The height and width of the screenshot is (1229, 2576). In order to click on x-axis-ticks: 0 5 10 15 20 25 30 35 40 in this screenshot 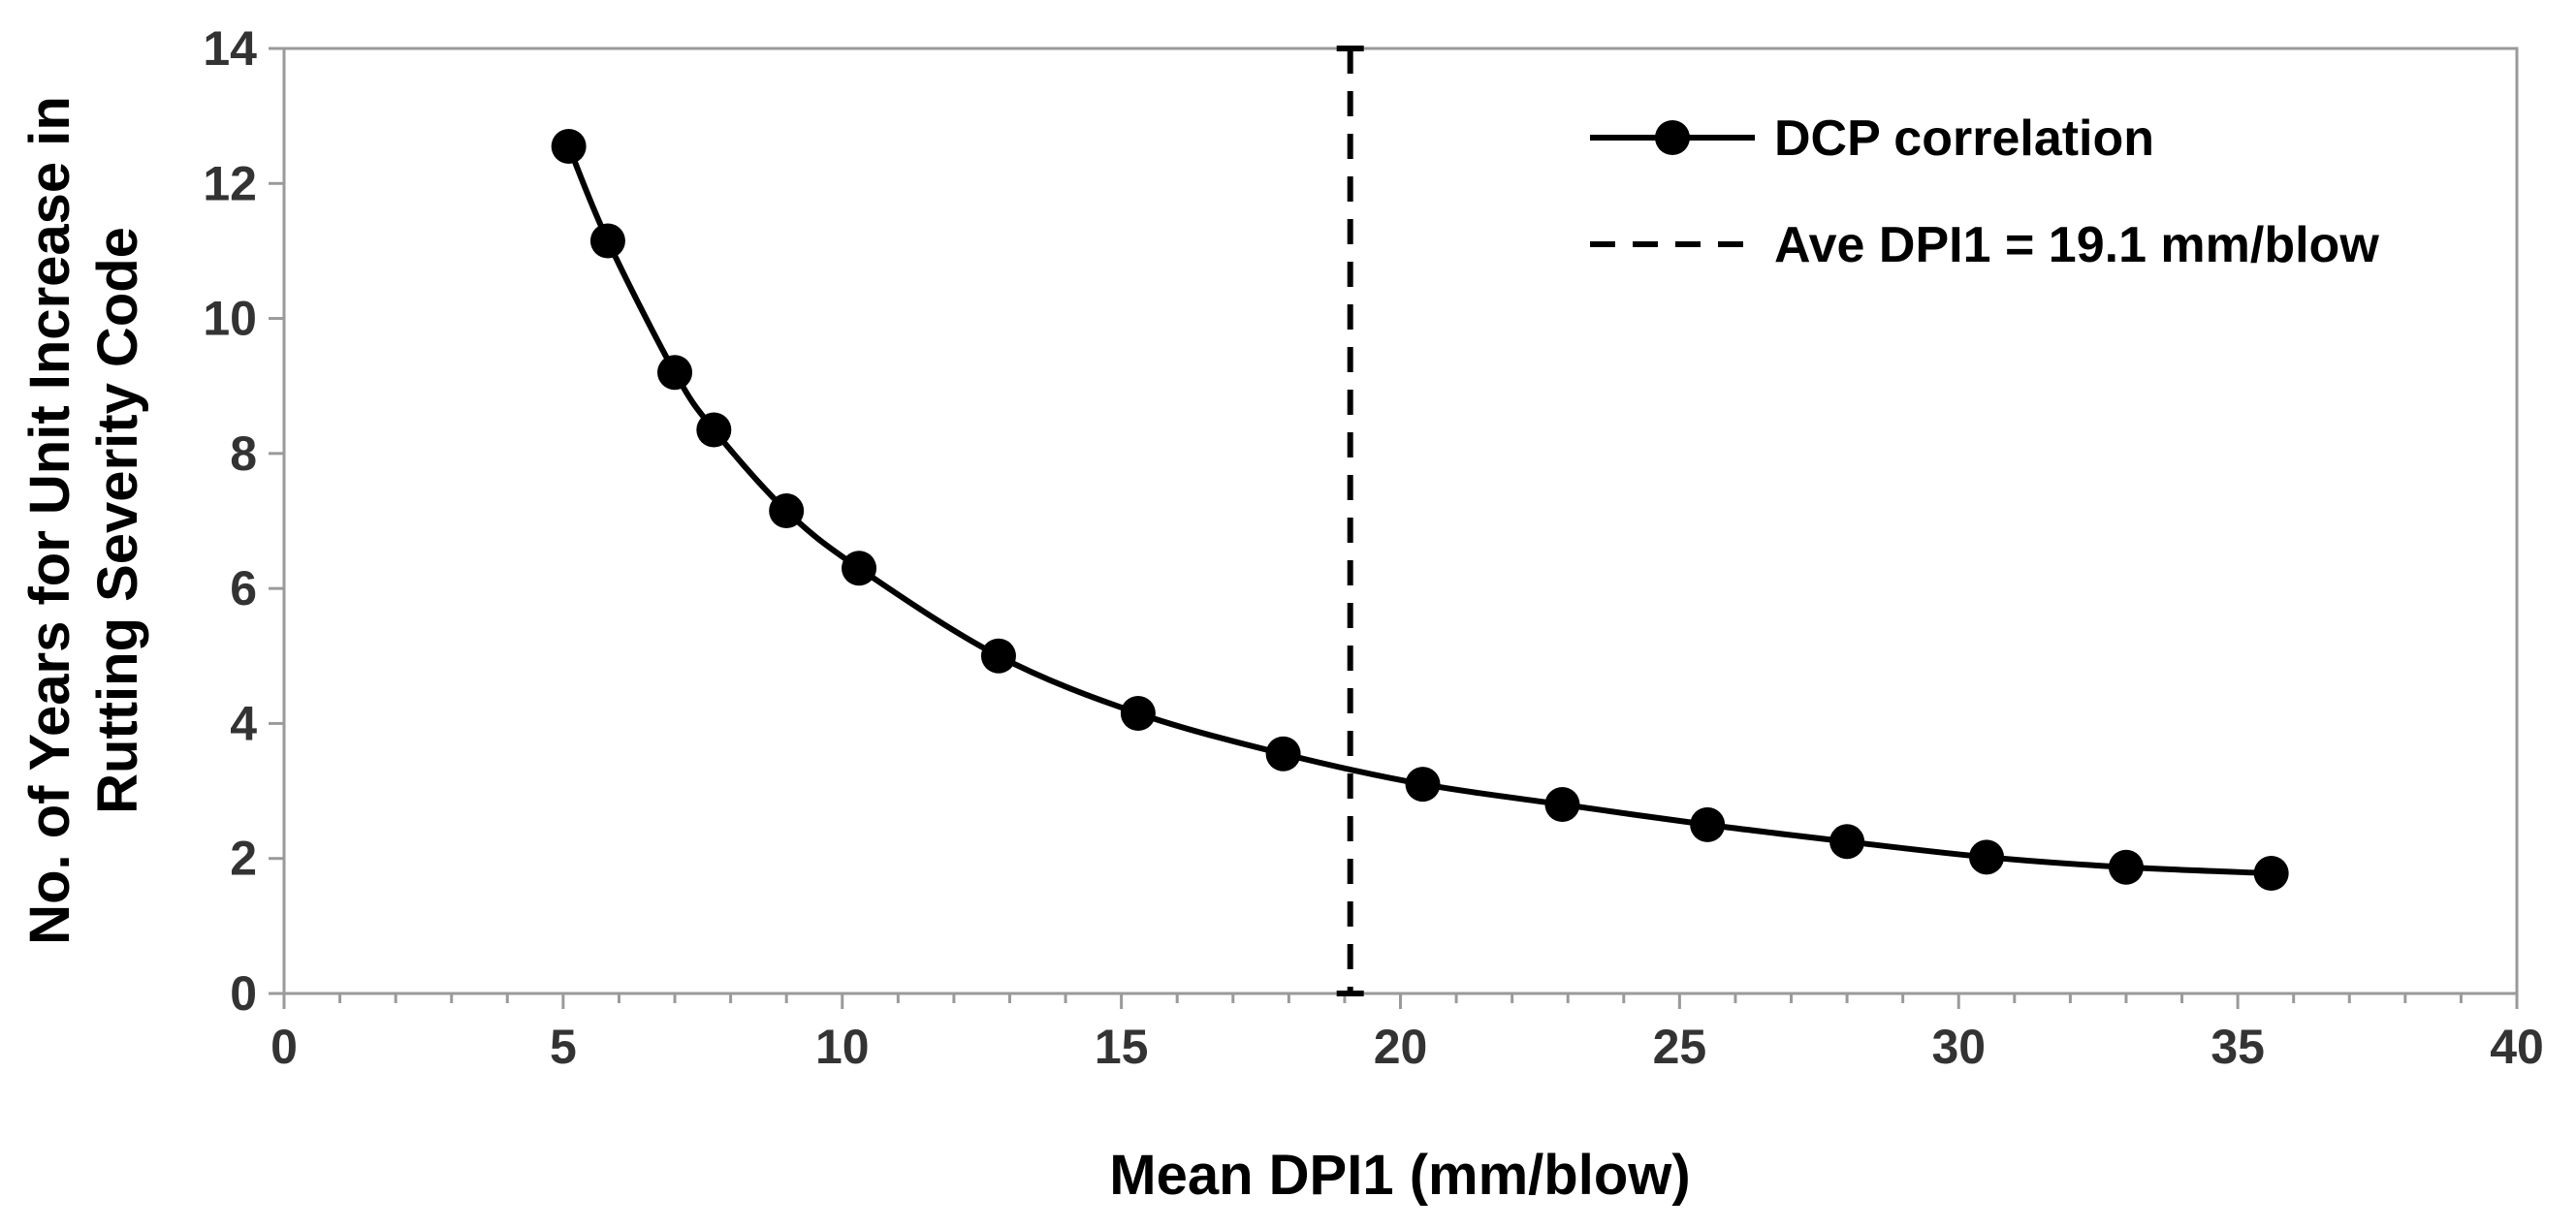, I will do `click(1407, 1033)`.